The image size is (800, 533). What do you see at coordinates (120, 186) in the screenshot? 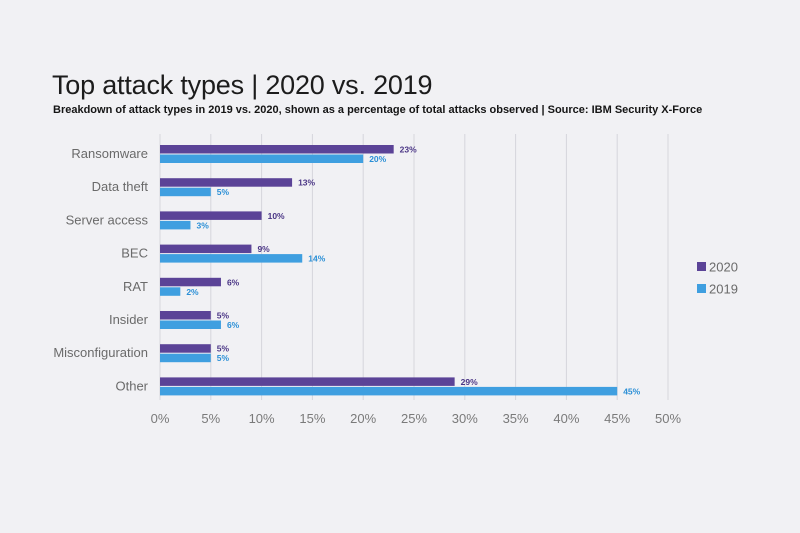
I see `category-label: Data theft` at bounding box center [120, 186].